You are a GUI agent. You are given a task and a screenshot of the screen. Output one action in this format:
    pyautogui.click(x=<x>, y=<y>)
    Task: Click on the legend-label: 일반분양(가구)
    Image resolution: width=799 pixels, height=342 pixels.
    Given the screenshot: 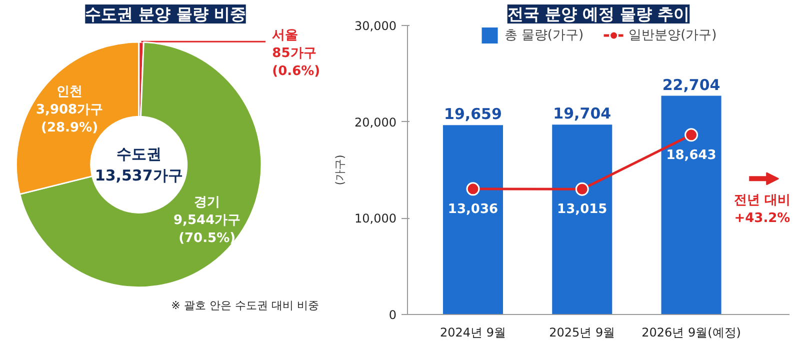 What is the action you would take?
    pyautogui.click(x=672, y=35)
    